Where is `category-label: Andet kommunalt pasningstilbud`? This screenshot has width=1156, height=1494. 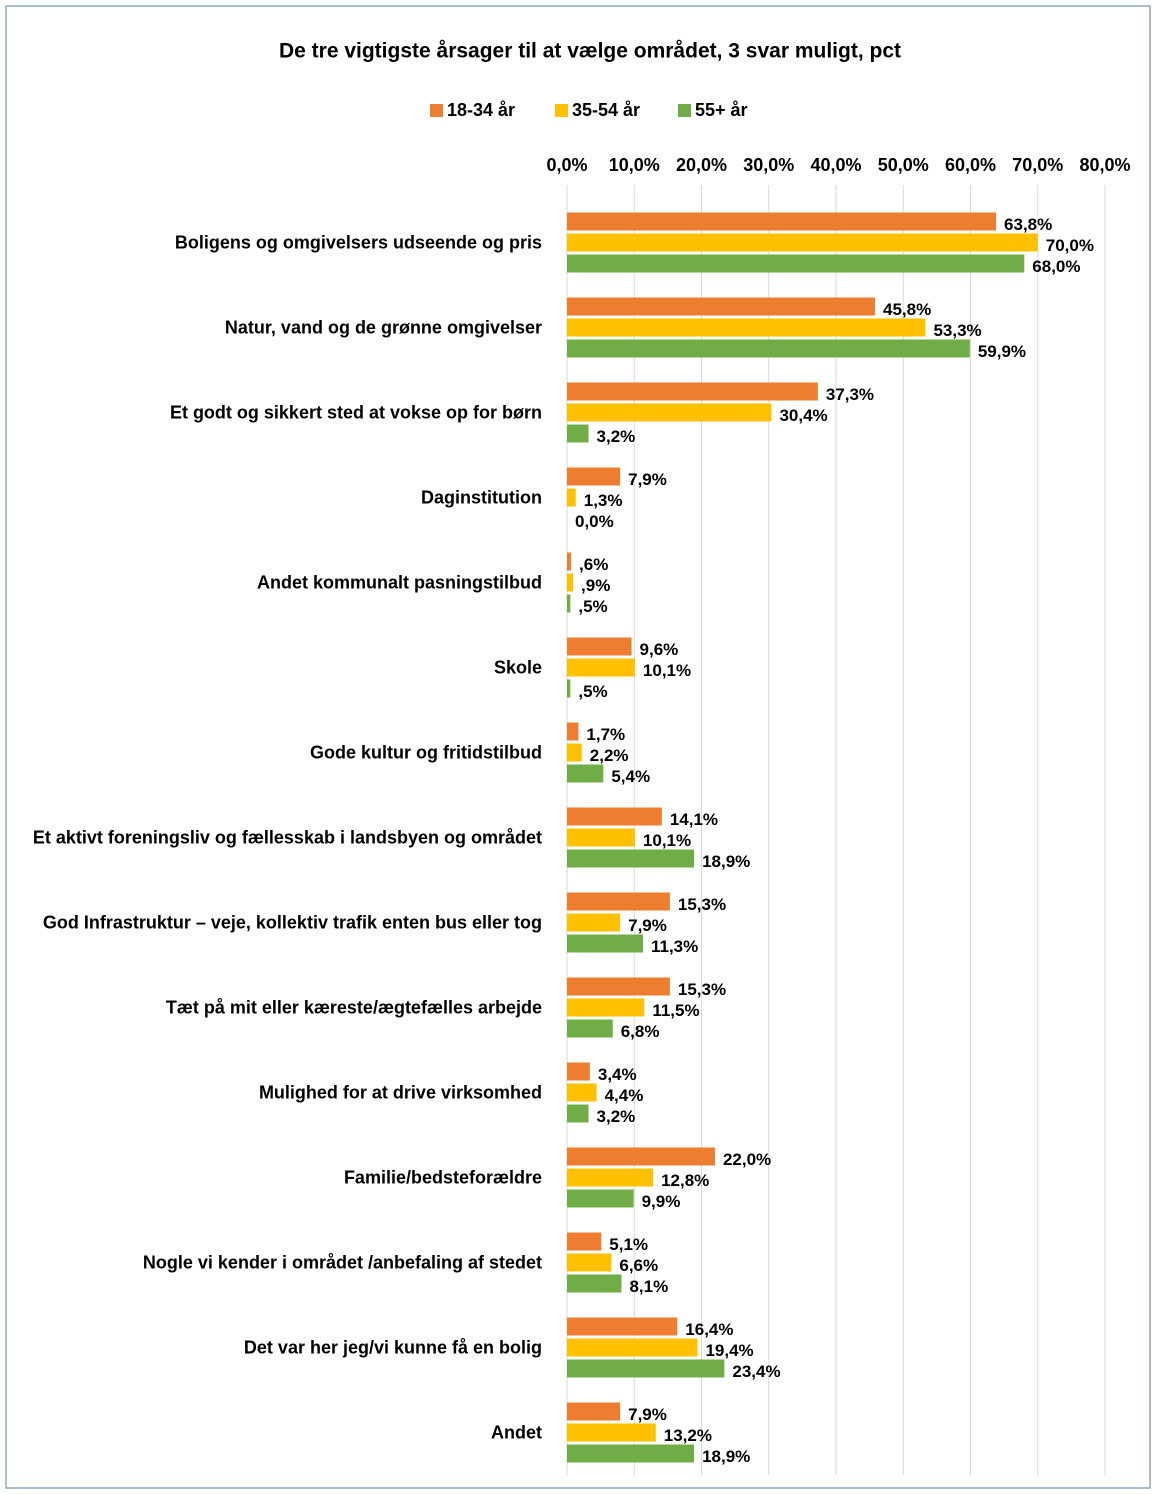
category-label: Andet kommunalt pasningstilbud is located at coordinates (399, 582).